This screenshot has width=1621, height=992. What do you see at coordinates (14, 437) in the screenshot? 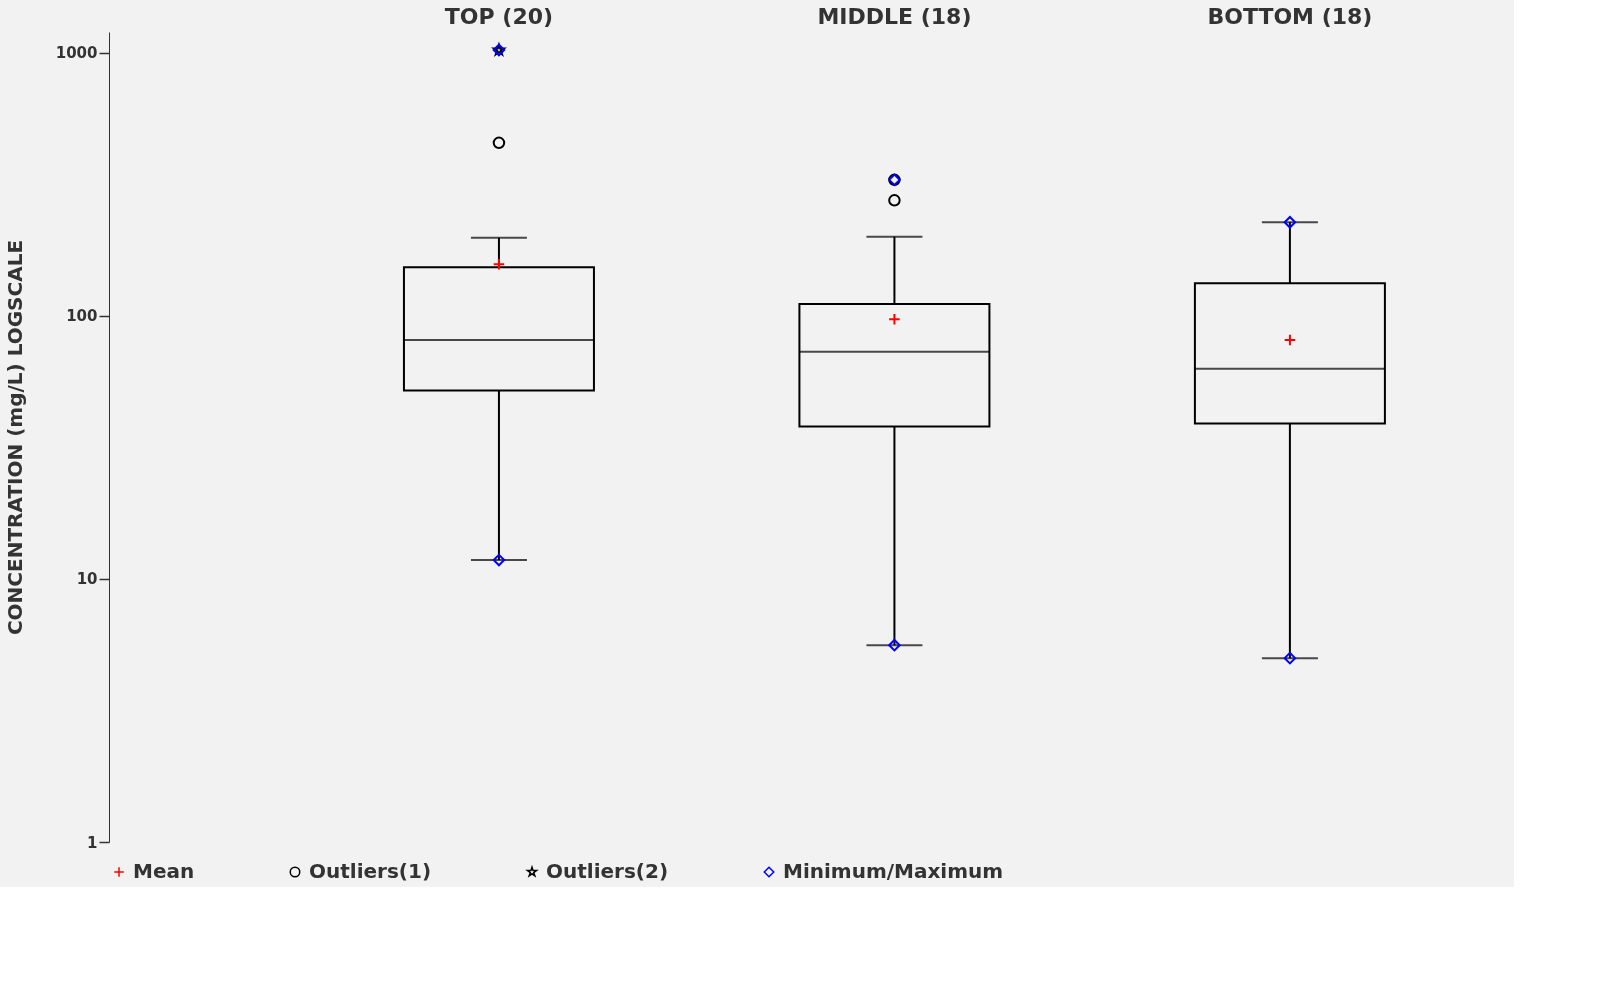
I see `y-axis-title: CONCENTRATION (mg/L) LOGSCALE` at bounding box center [14, 437].